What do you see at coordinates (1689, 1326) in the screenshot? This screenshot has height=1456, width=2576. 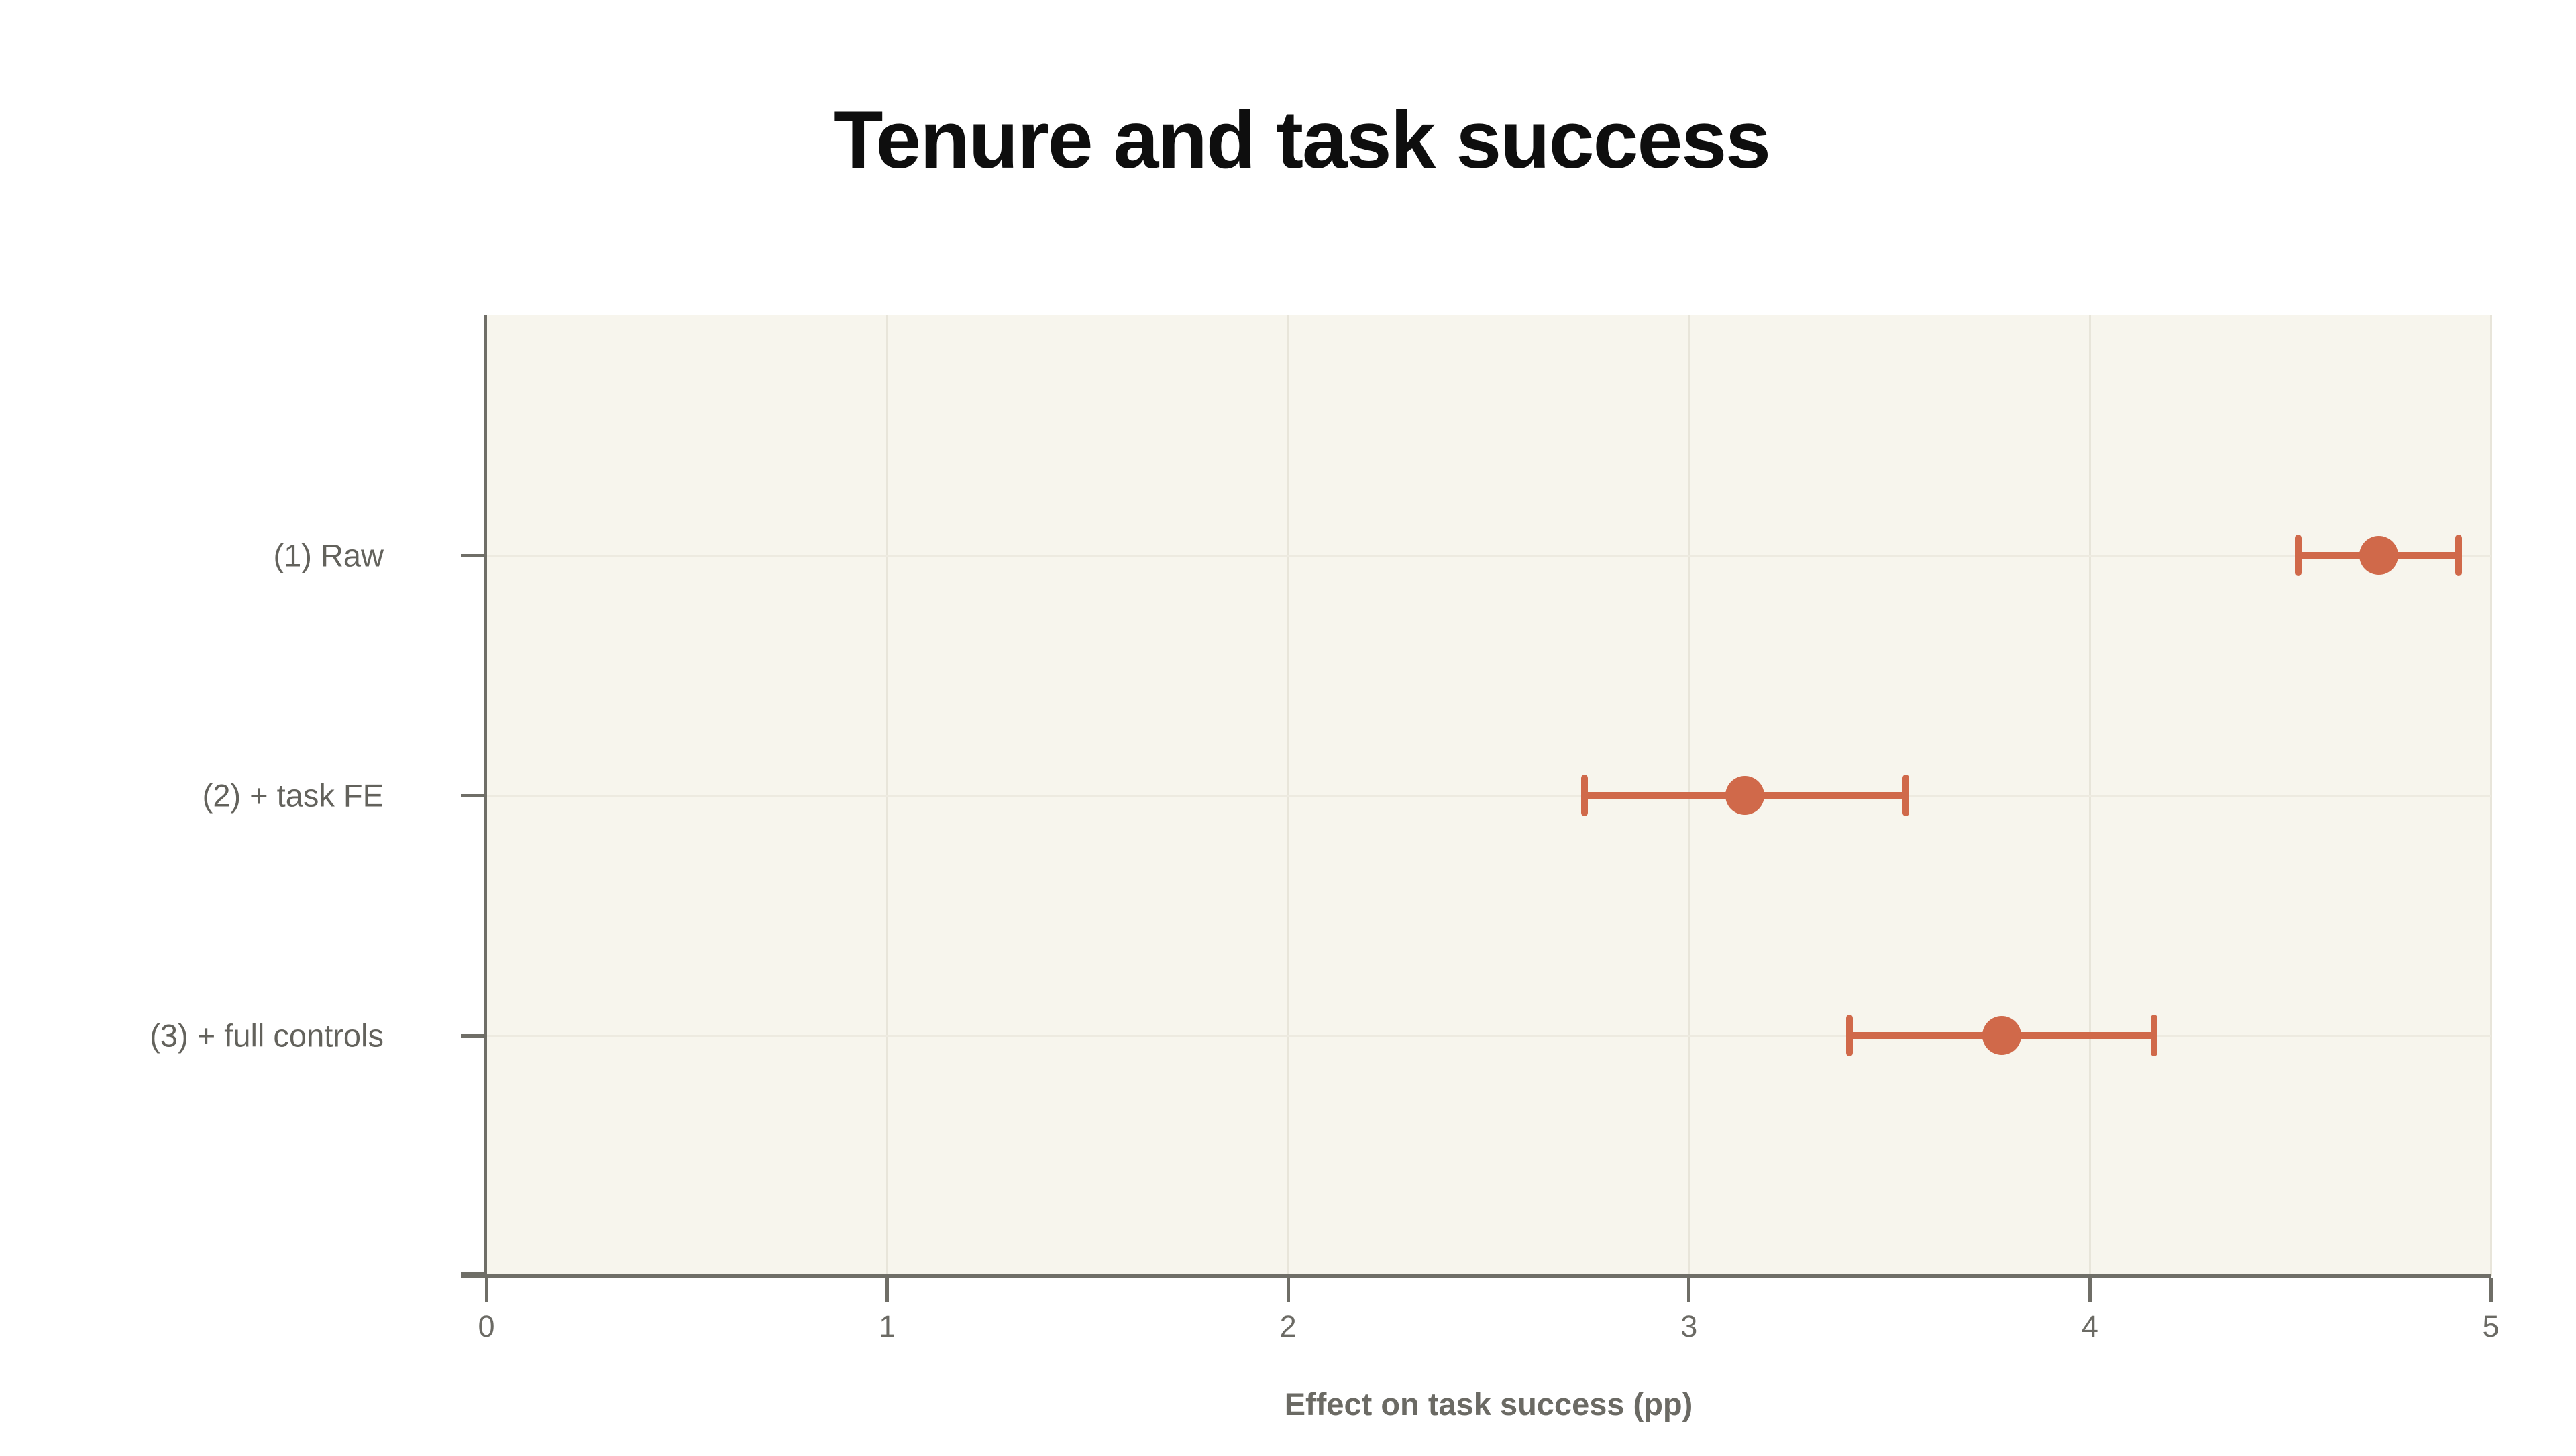 I see `x-tick-label: 3` at bounding box center [1689, 1326].